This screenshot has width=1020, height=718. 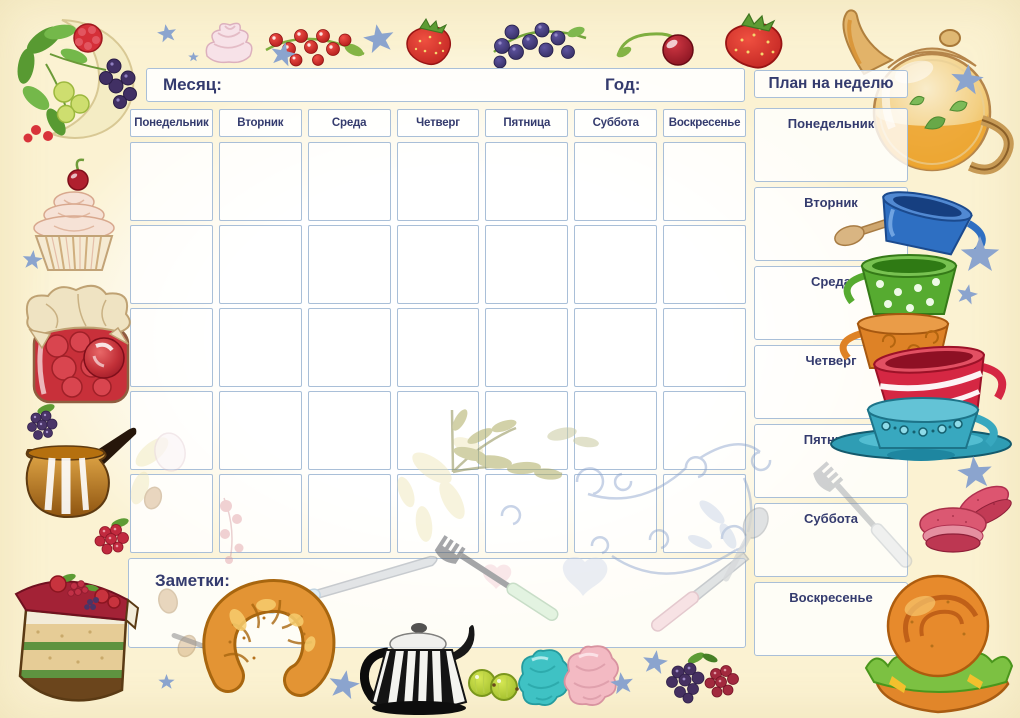 I want to click on week-plan-day-label: Суббота, so click(x=831, y=518).